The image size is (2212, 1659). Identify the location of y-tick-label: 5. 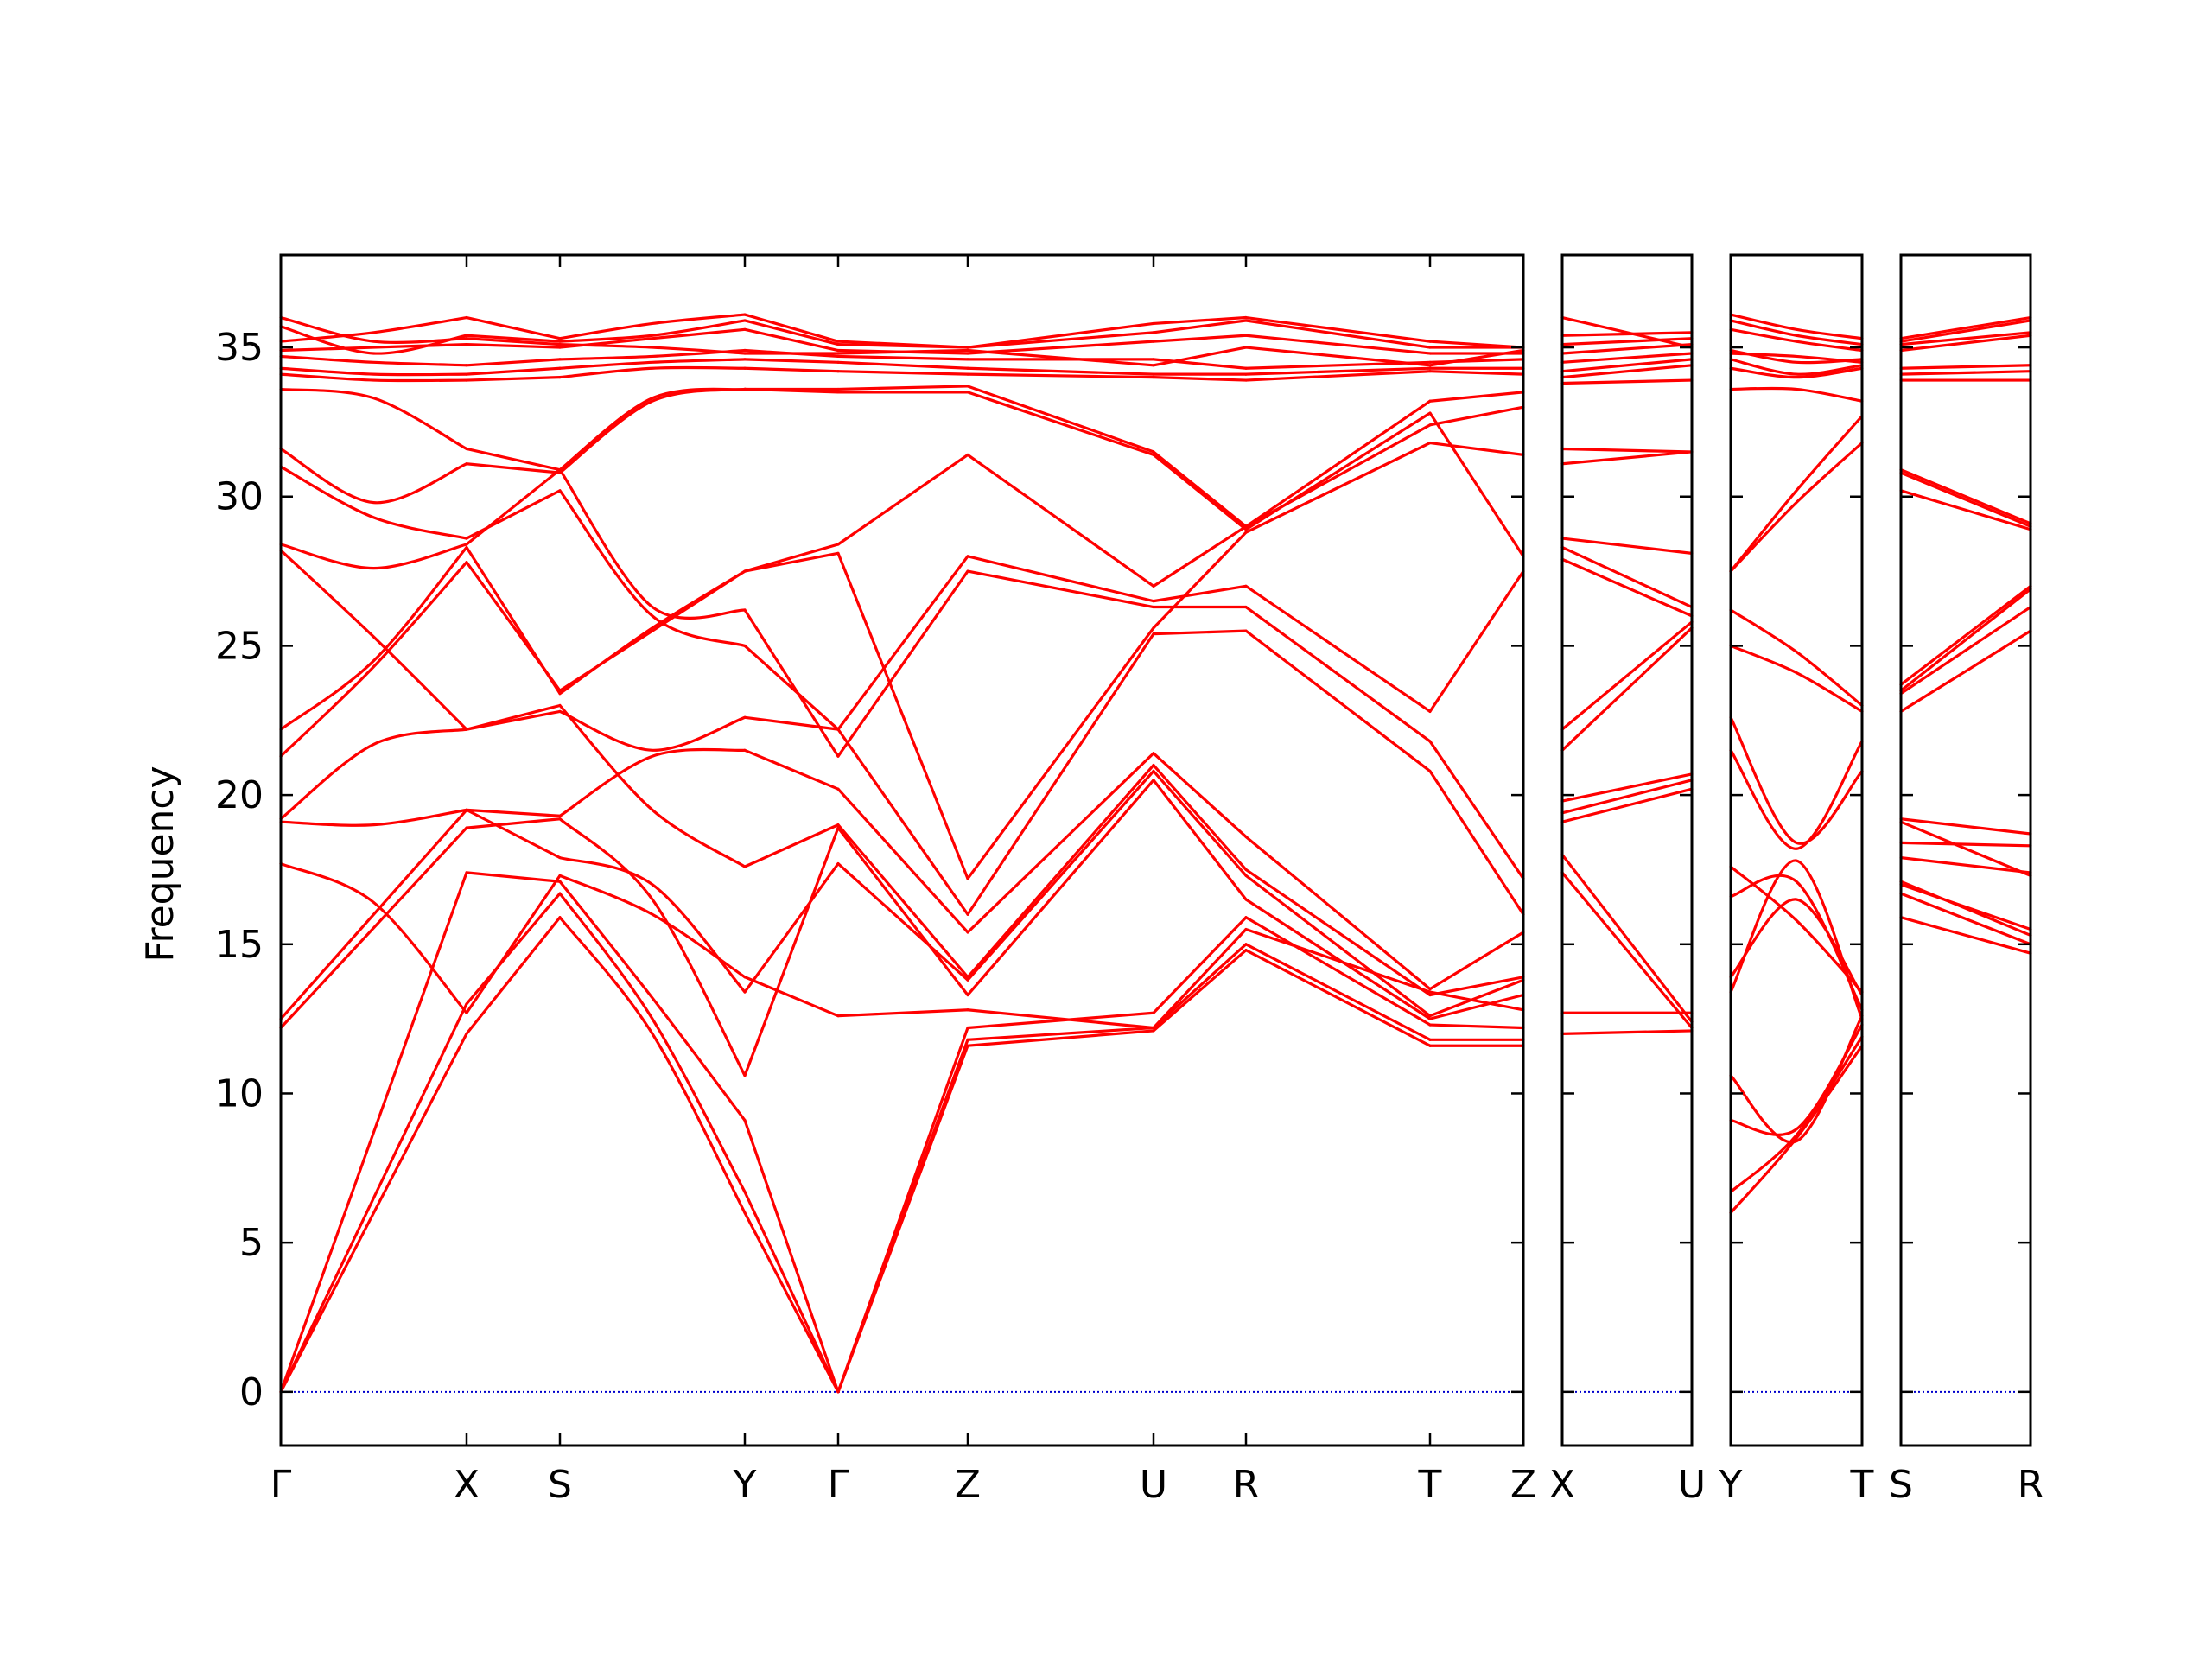
(251, 1243).